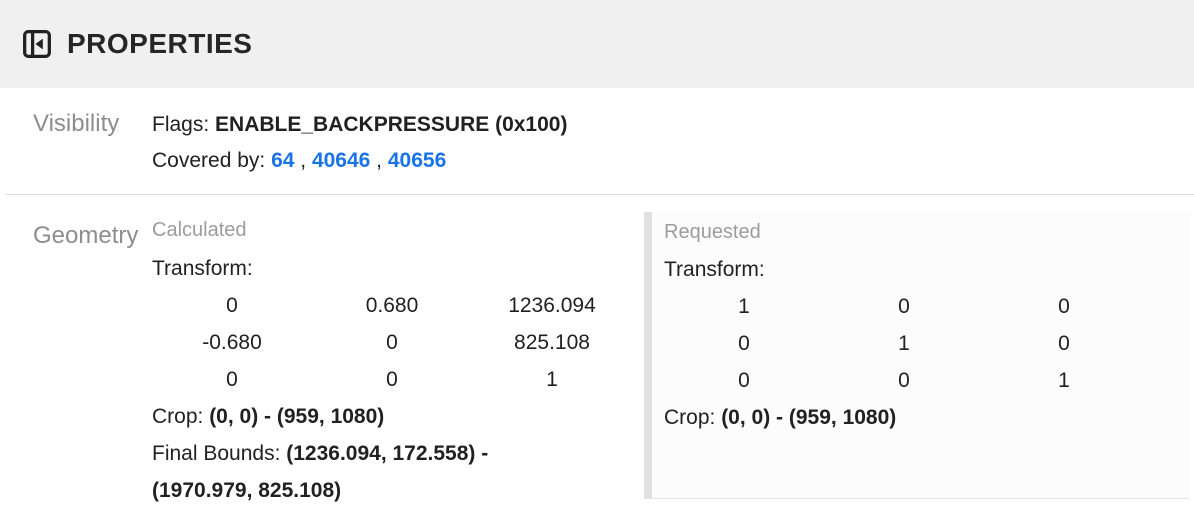 The image size is (1194, 512). What do you see at coordinates (283, 160) in the screenshot?
I see `covered-by-link: 64` at bounding box center [283, 160].